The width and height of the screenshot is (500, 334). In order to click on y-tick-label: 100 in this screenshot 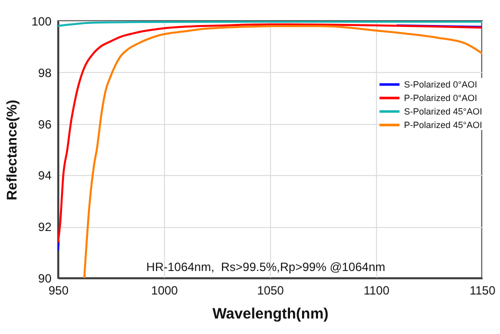, I will do `click(41, 21)`.